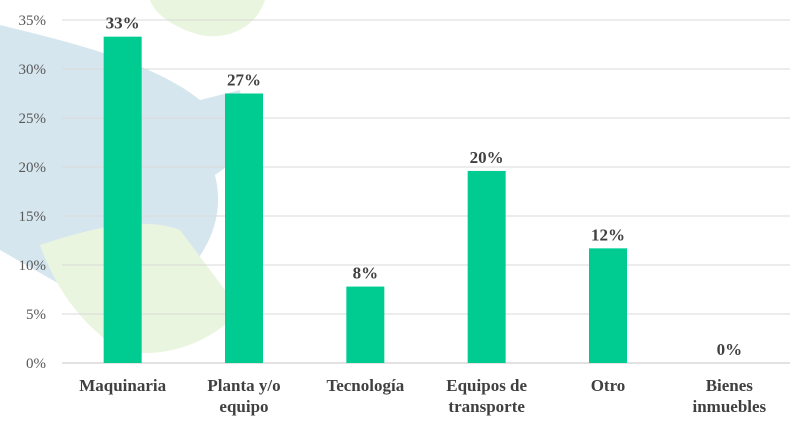 This screenshot has width=800, height=422. What do you see at coordinates (33, 70) in the screenshot?
I see `y-tick-label: 30%` at bounding box center [33, 70].